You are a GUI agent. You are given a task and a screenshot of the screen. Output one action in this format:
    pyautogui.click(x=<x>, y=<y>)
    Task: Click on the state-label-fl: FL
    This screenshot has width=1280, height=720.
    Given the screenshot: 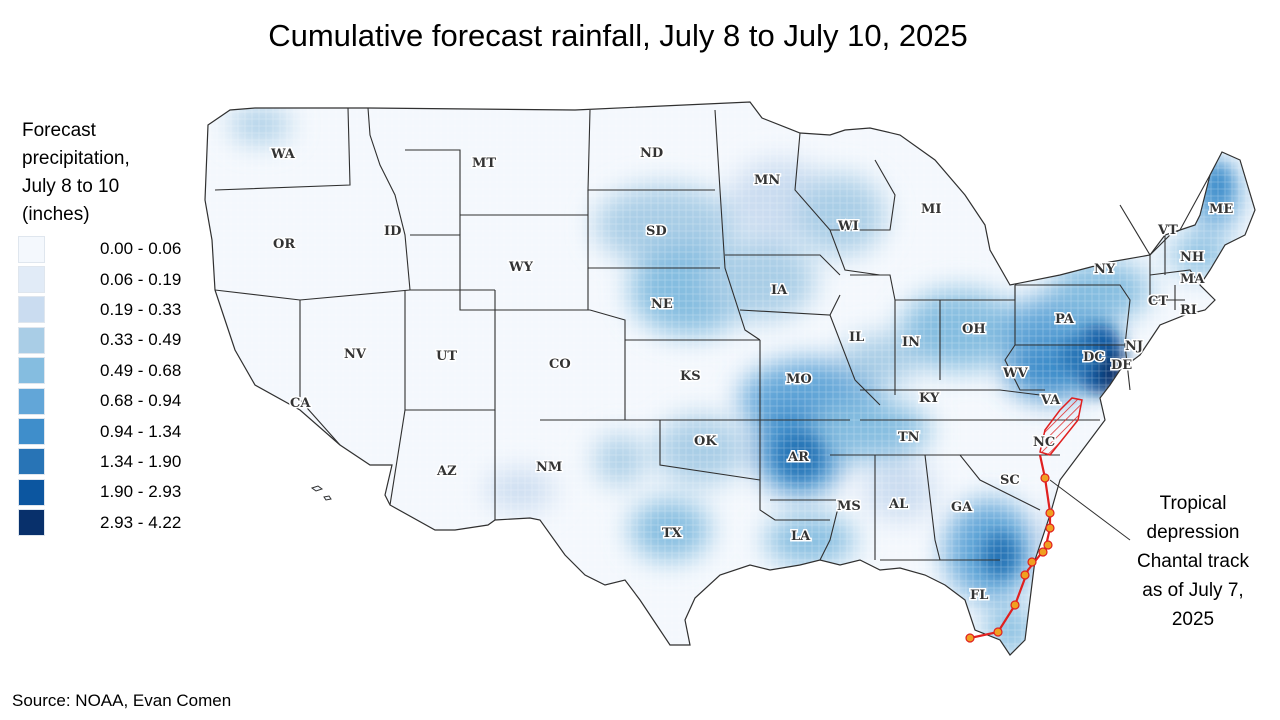 What is the action you would take?
    pyautogui.click(x=979, y=595)
    